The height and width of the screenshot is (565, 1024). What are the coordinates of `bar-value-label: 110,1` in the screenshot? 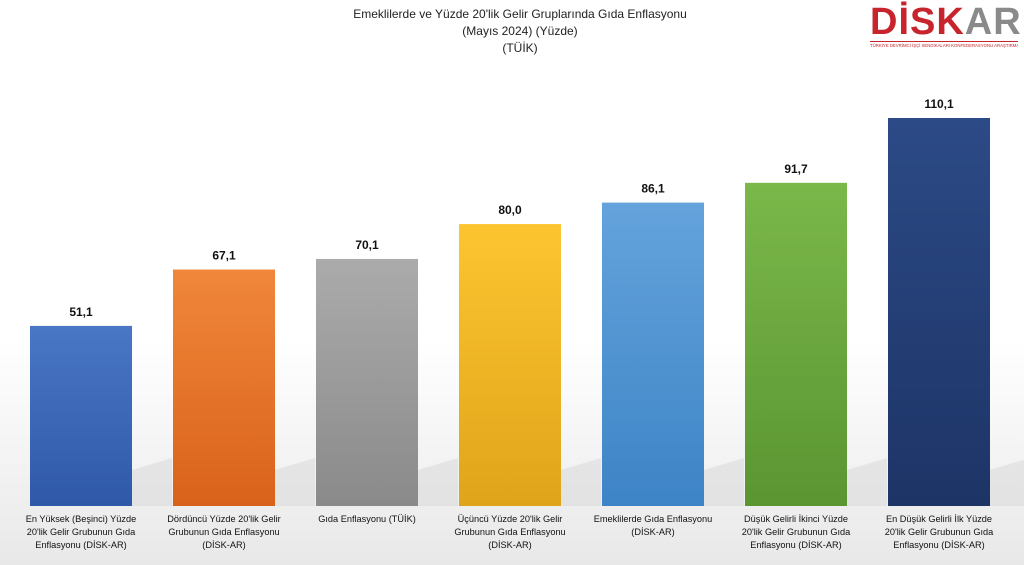 It's located at (939, 104).